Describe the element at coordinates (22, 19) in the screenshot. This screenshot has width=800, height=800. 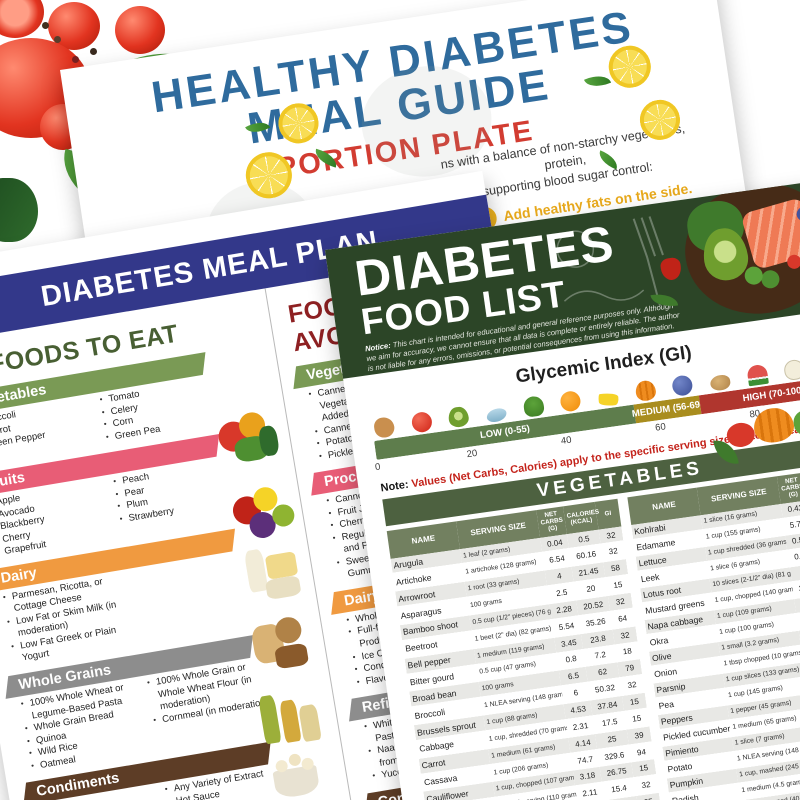
I see `tomato-slice-photo` at that location.